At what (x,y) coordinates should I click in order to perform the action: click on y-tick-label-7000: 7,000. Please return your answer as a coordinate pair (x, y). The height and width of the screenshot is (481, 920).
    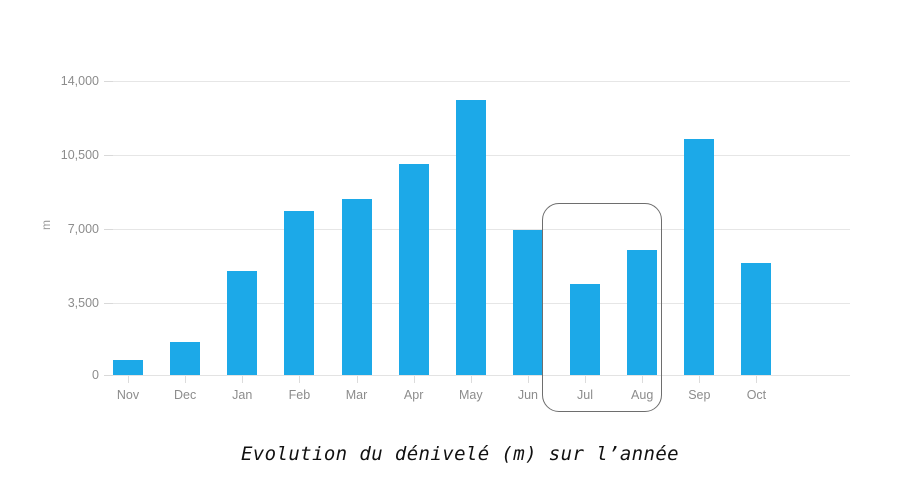
    Looking at the image, I should click on (83, 229).